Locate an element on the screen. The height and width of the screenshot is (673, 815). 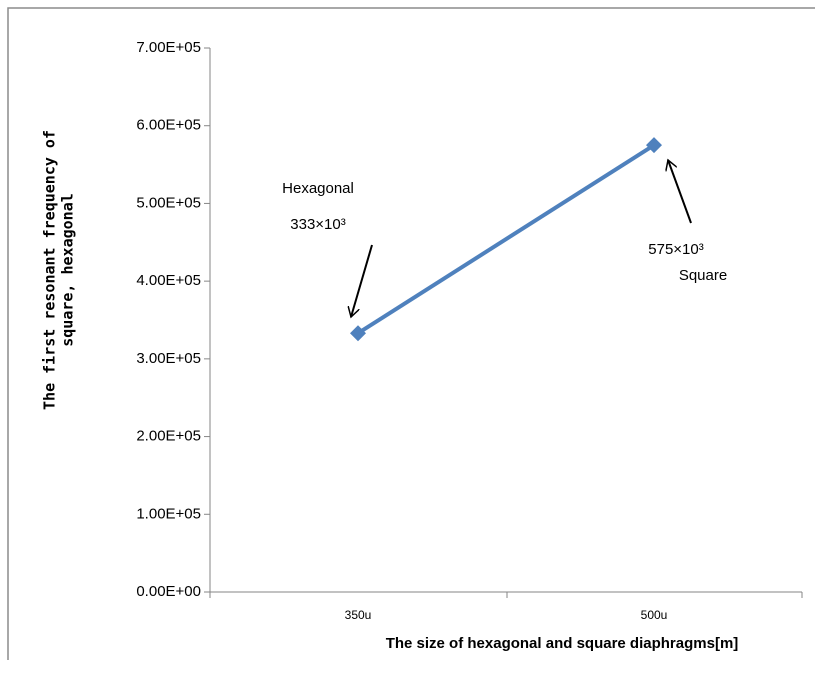
annotation: 333×10³ is located at coordinates (317, 224).